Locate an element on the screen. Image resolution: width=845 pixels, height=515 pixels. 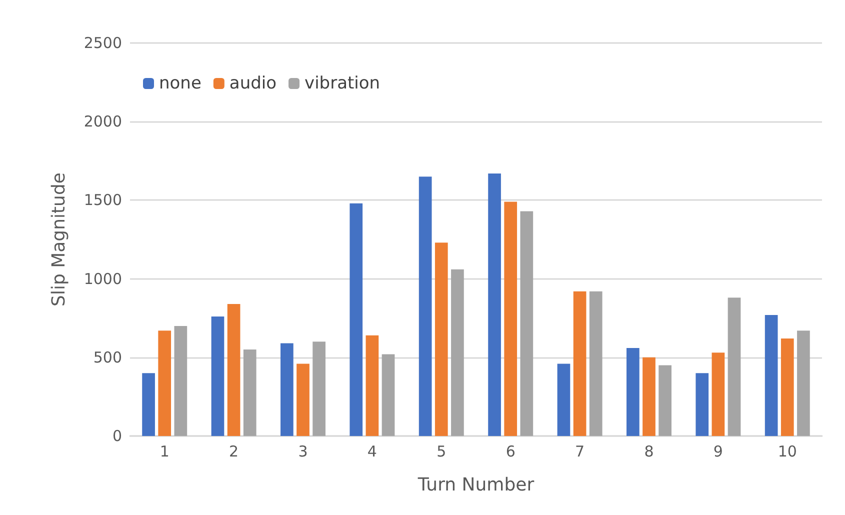
y-tick-label: 0 is located at coordinates (117, 436).